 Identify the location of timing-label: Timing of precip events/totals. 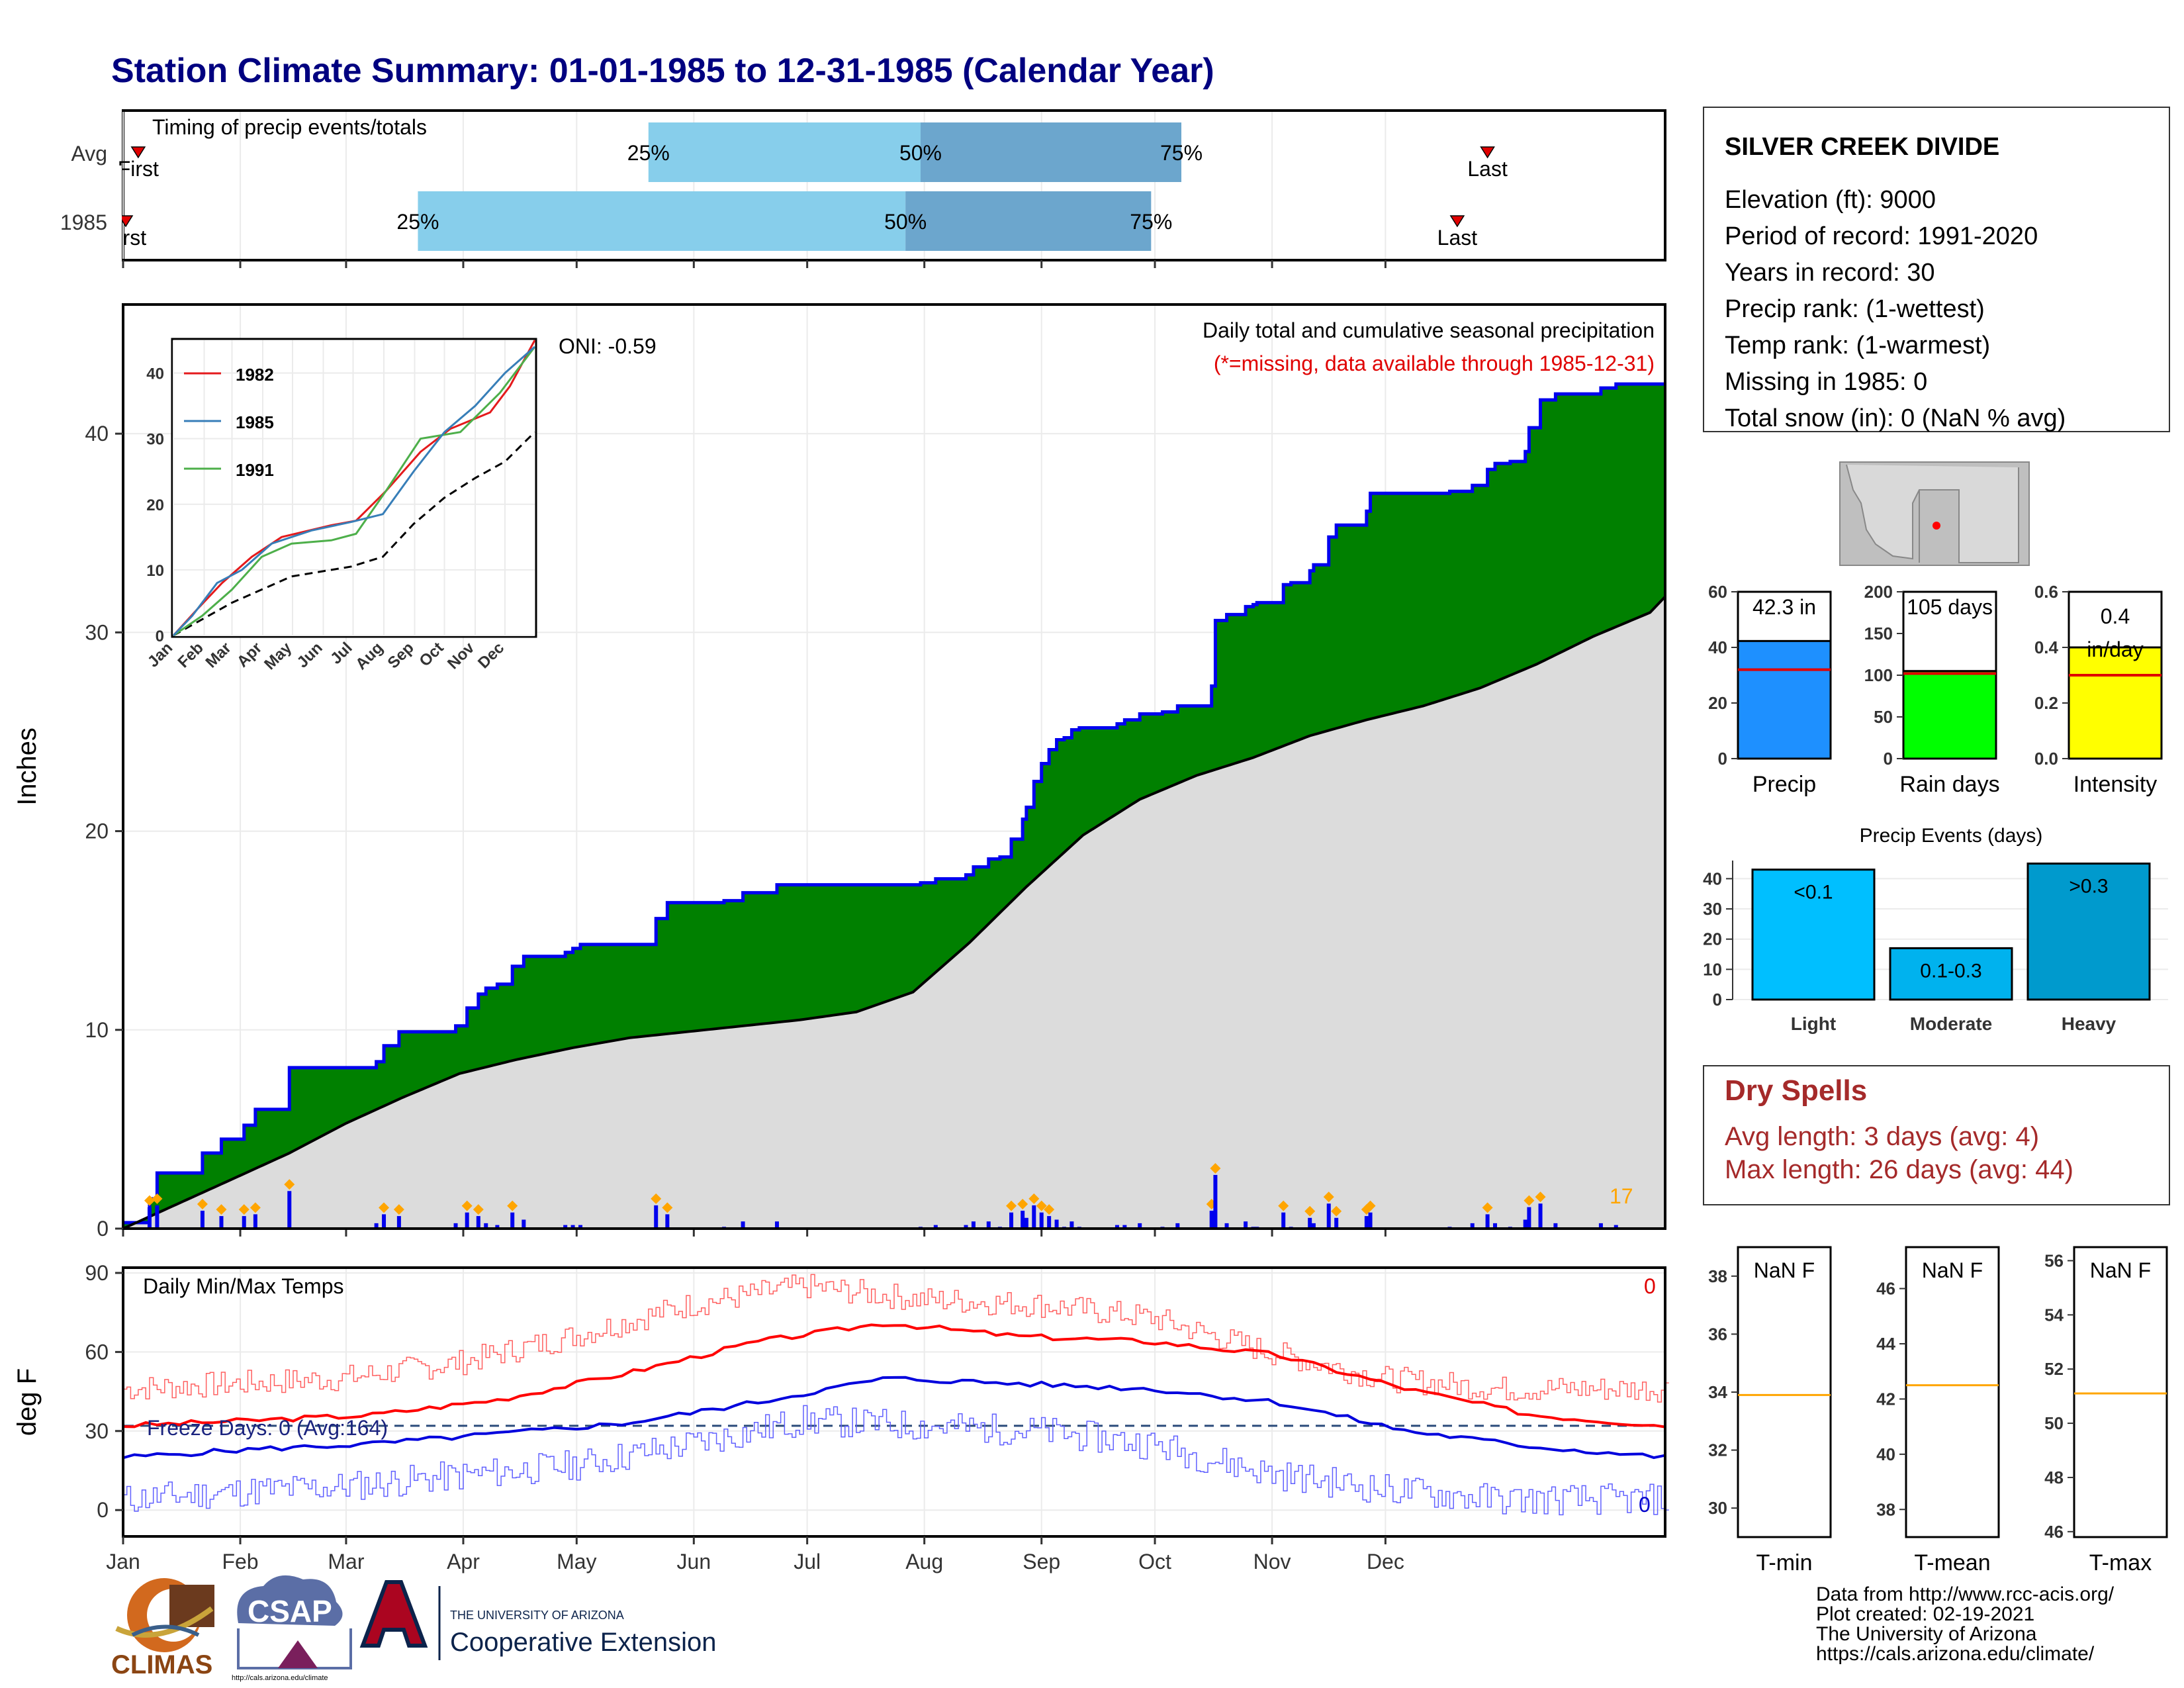
(289, 127).